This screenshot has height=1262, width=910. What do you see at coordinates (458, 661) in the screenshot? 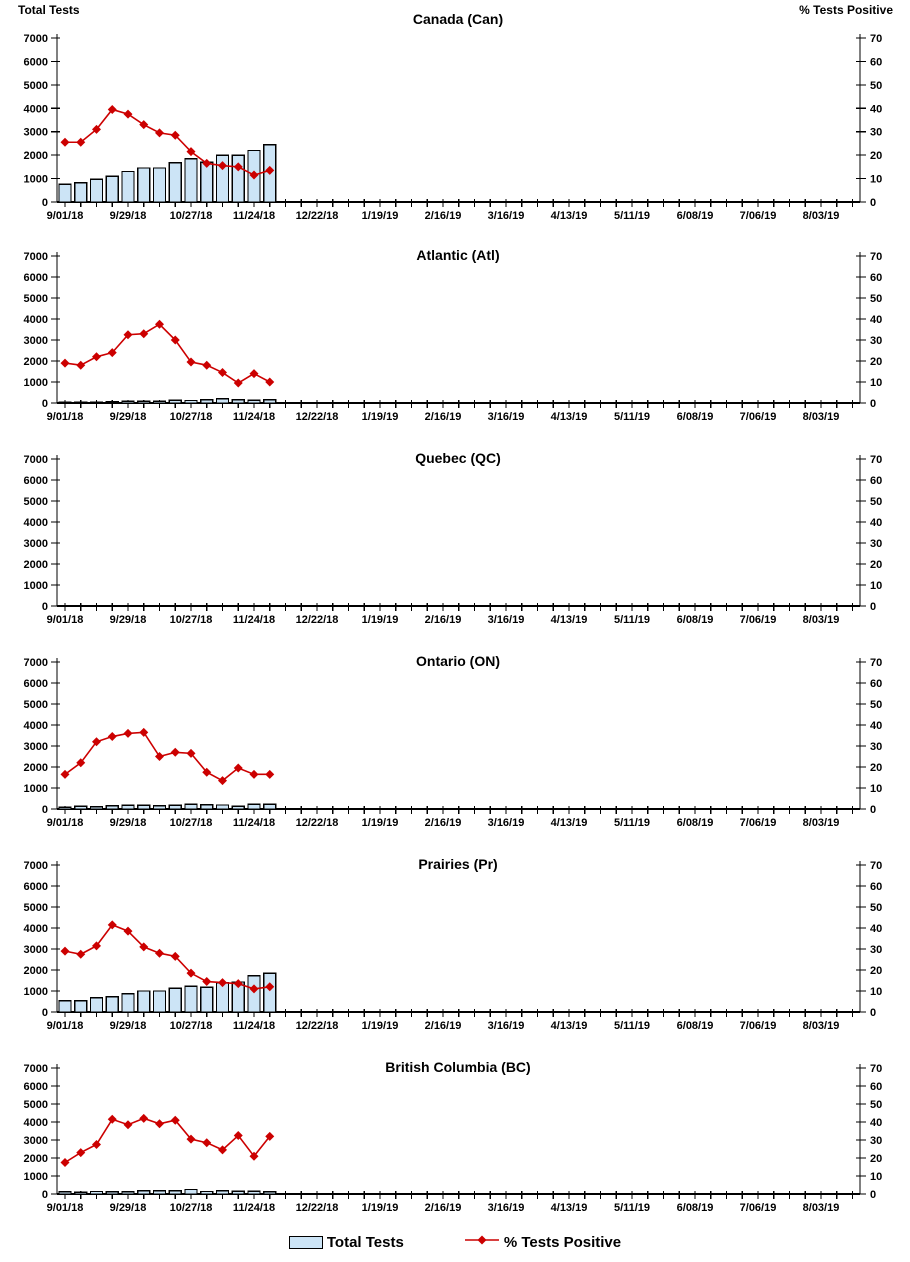
I see `chart-title: Ontario (ON)` at bounding box center [458, 661].